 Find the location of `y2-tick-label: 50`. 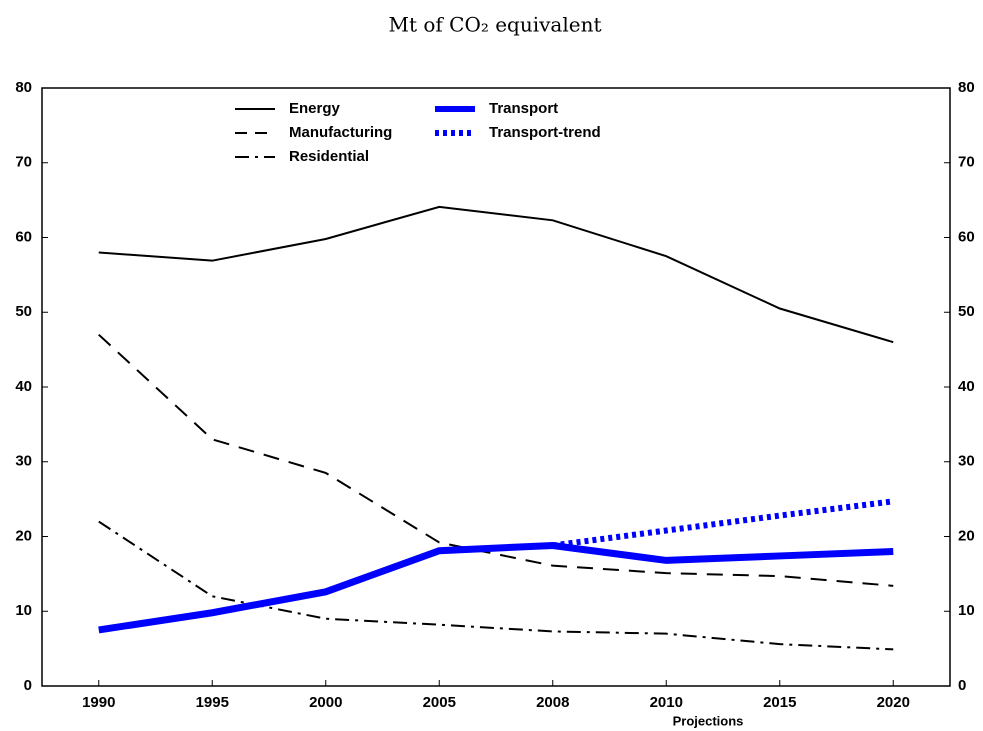

y2-tick-label: 50 is located at coordinates (966, 311).